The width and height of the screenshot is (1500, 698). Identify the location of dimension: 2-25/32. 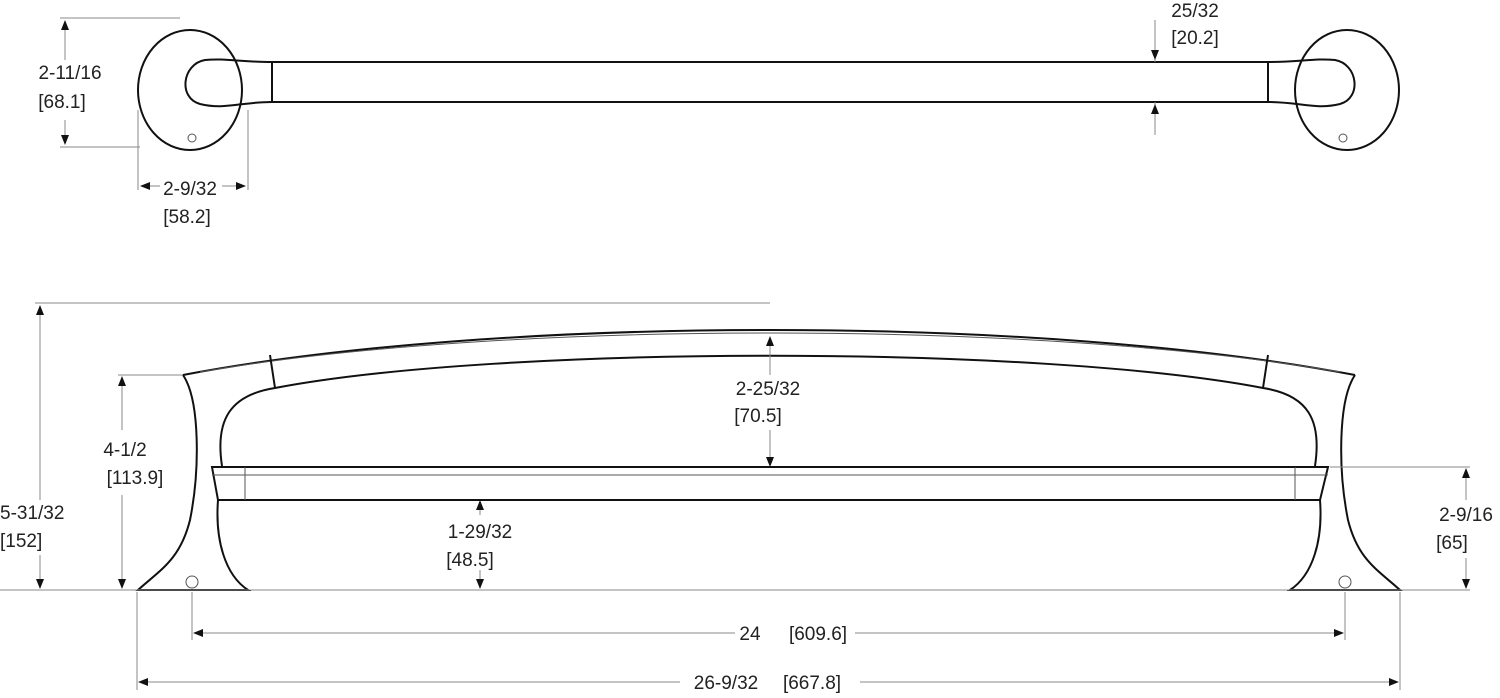
(768, 389).